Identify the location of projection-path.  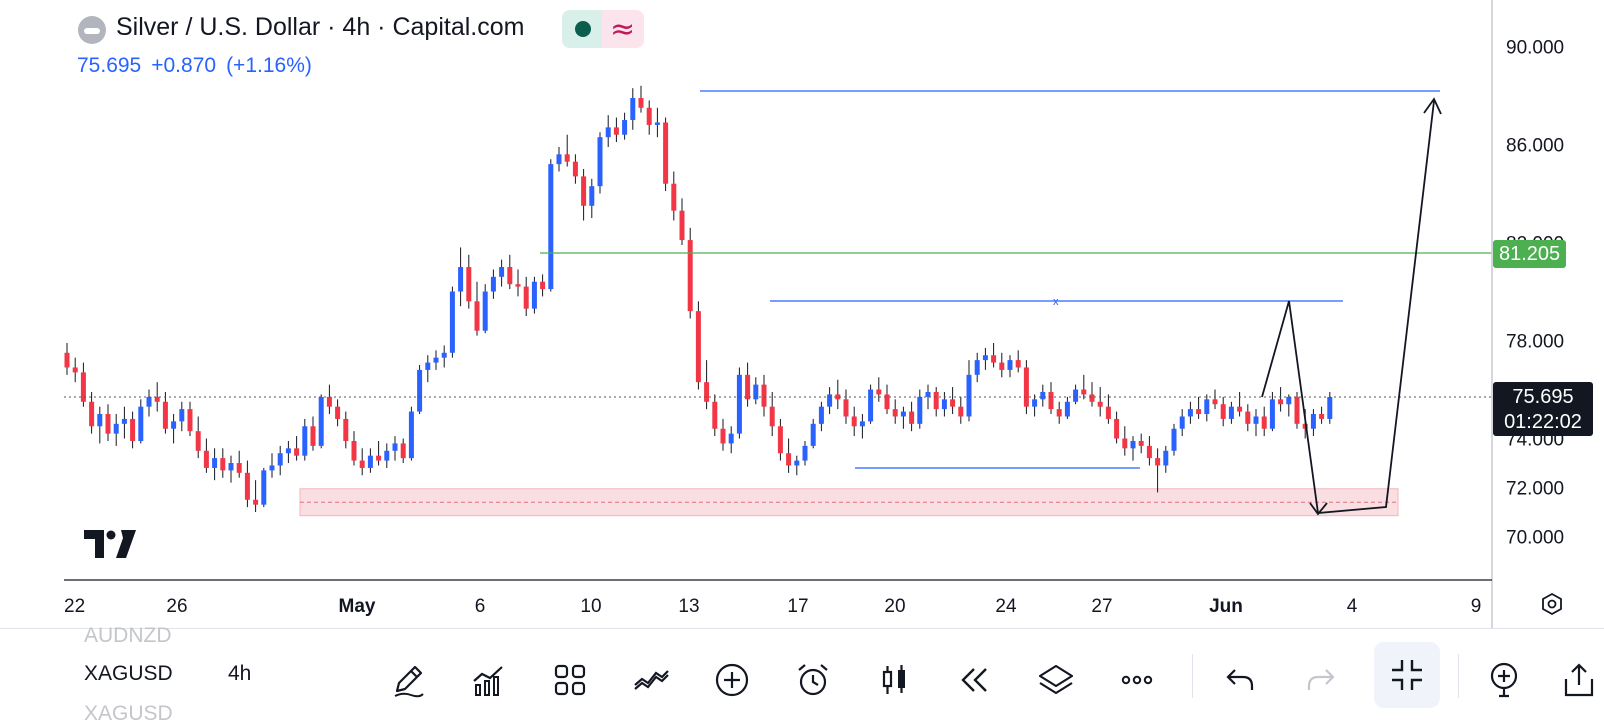
(1348, 307).